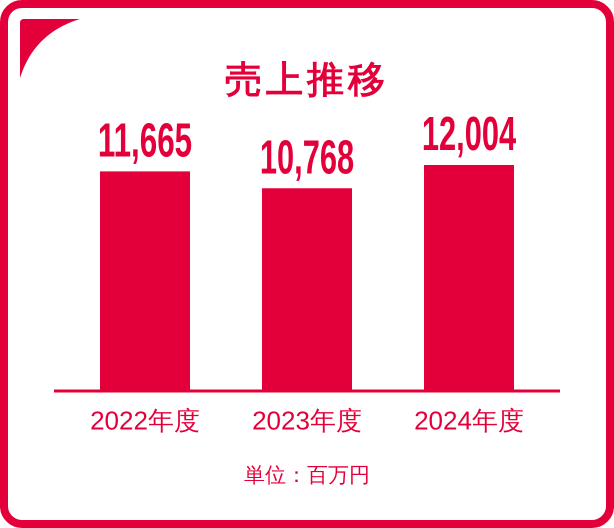 This screenshot has height=528, width=614. What do you see at coordinates (170, 141) in the screenshot?
I see `data-label: 11,665` at bounding box center [170, 141].